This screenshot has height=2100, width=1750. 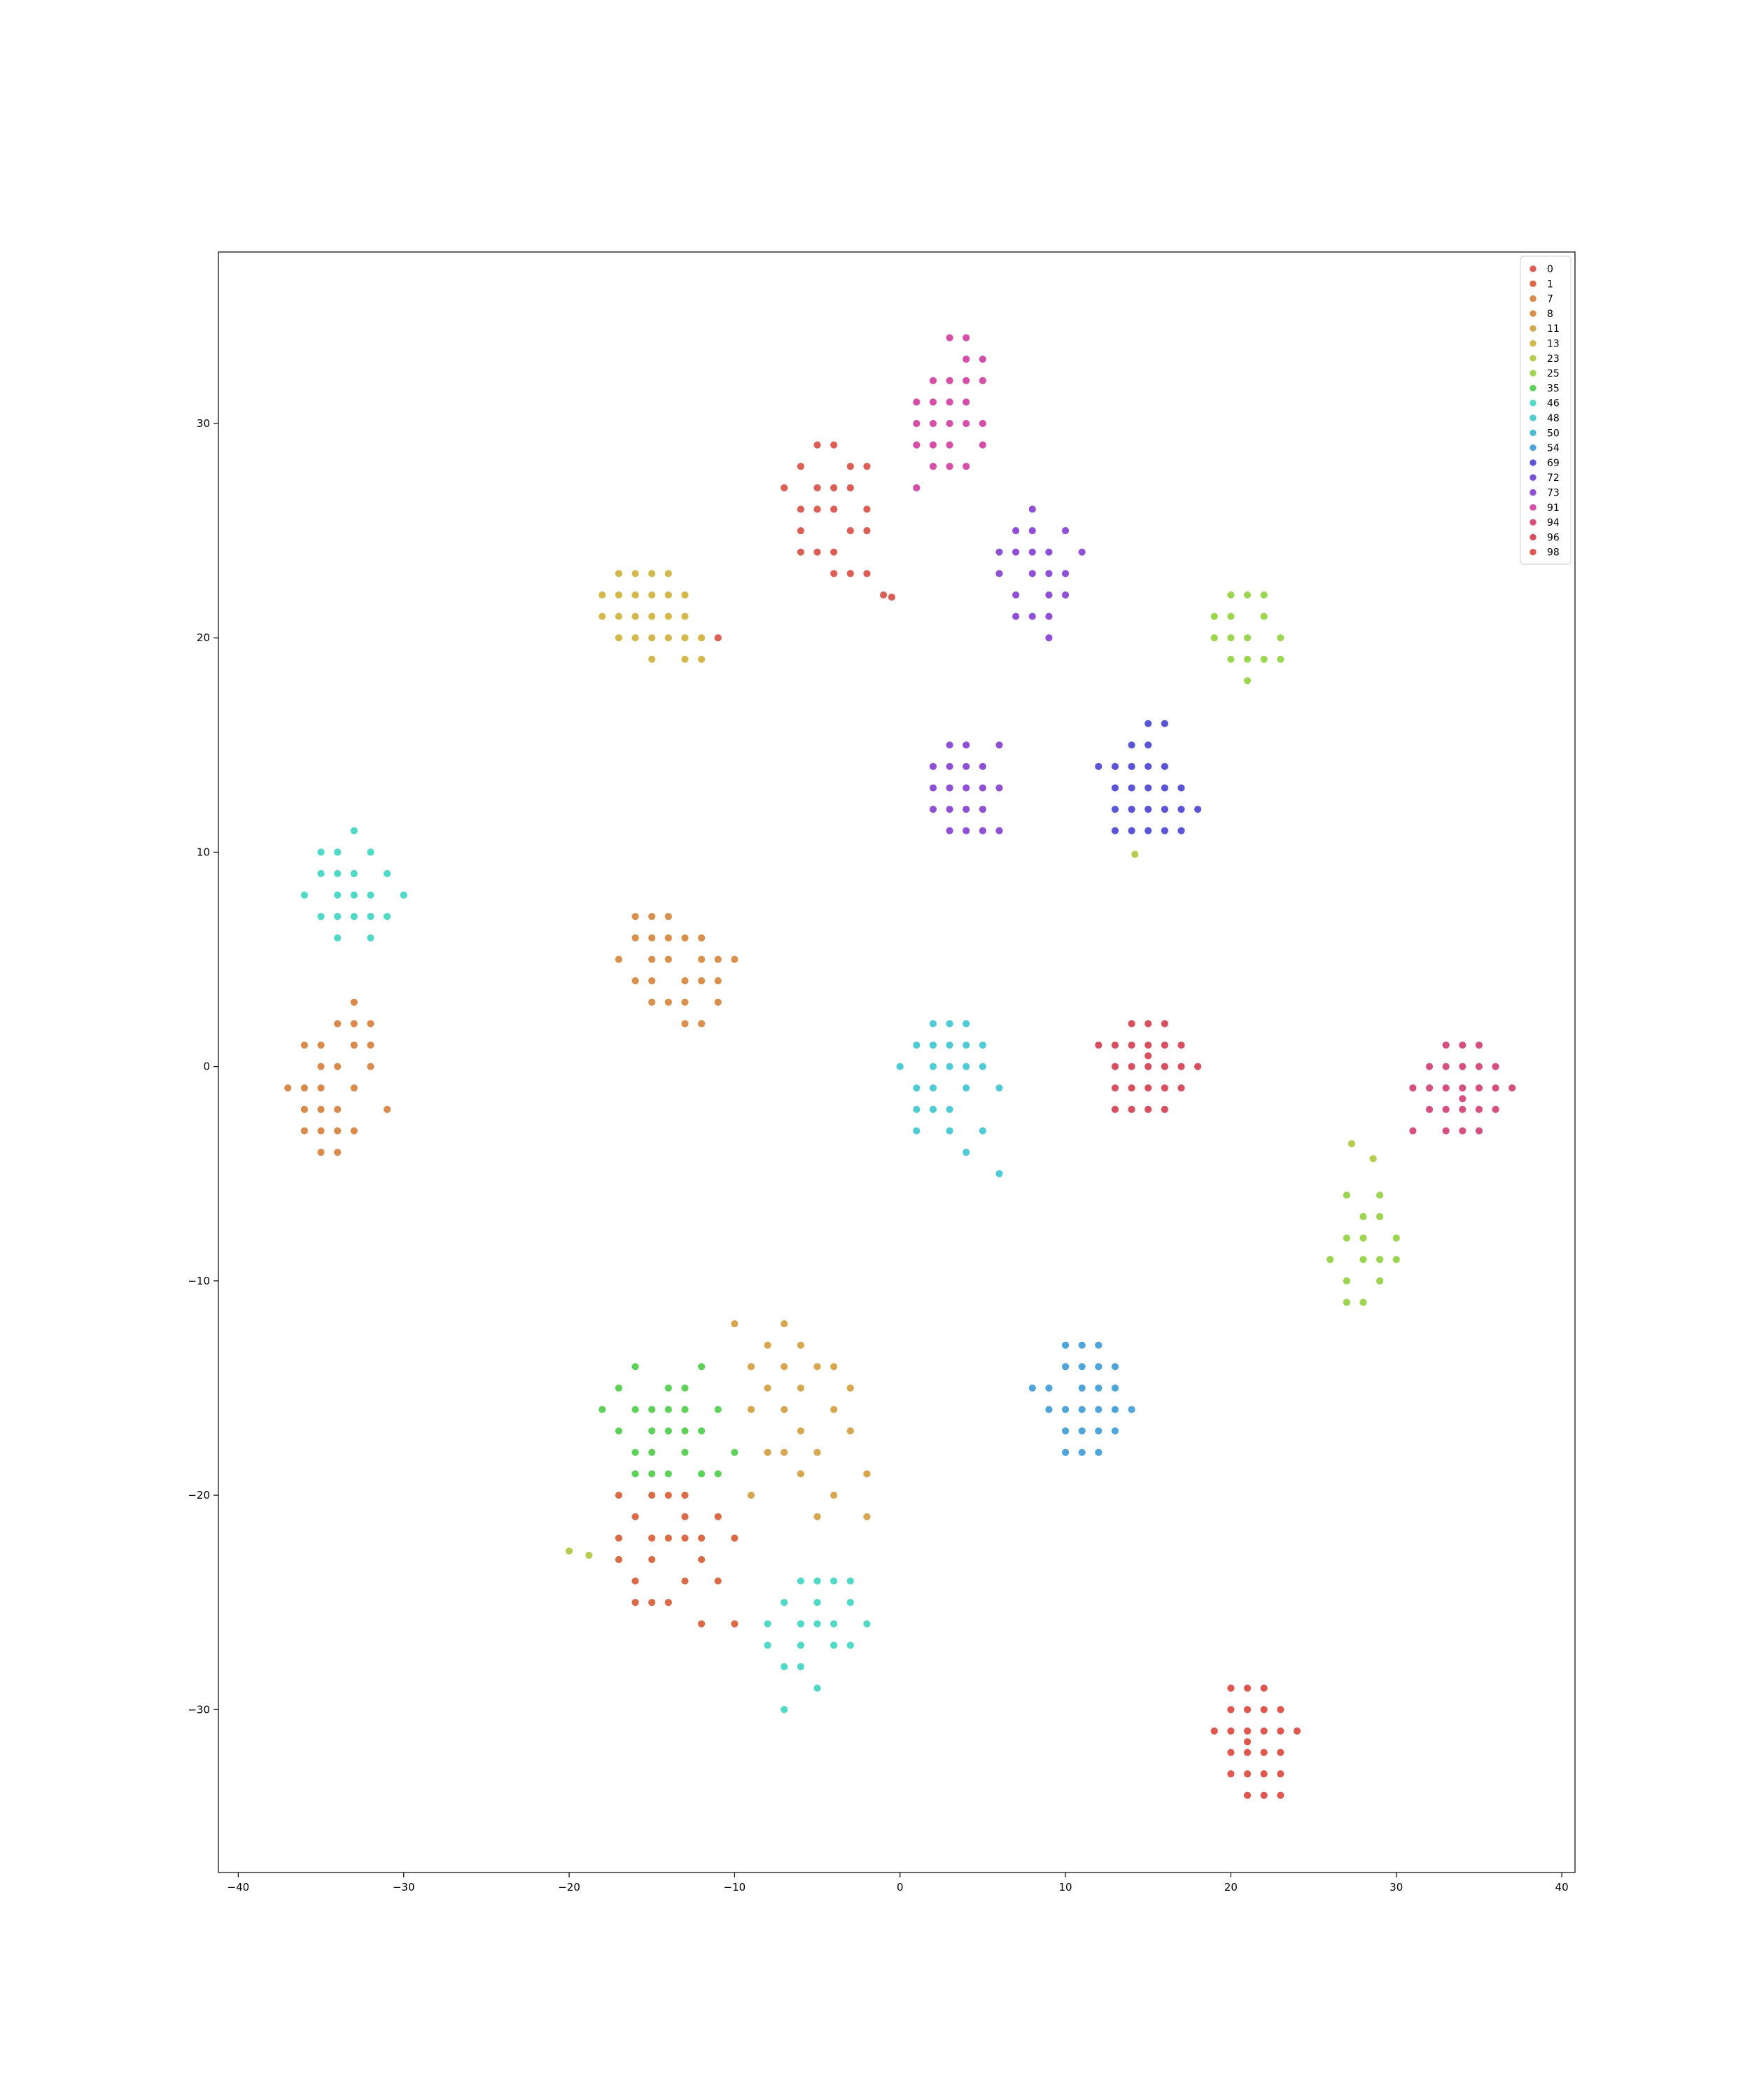 What do you see at coordinates (1553, 344) in the screenshot?
I see `legend-label: 13` at bounding box center [1553, 344].